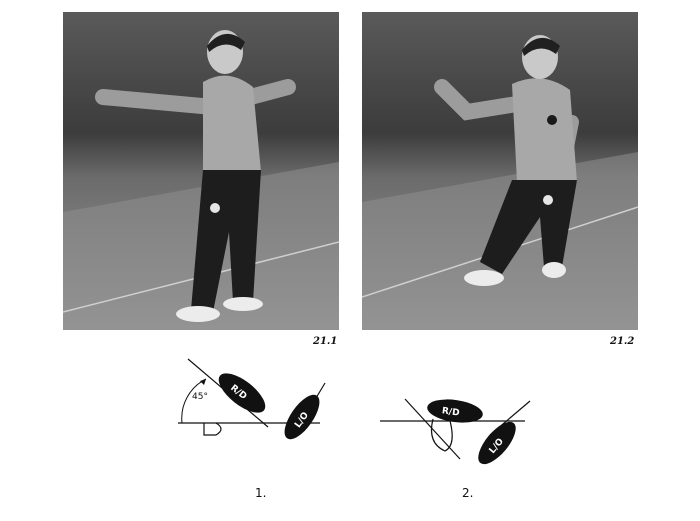 Image resolution: width=700 pixels, height=521 pixels. I want to click on arc-arrowhead, so click(203, 382).